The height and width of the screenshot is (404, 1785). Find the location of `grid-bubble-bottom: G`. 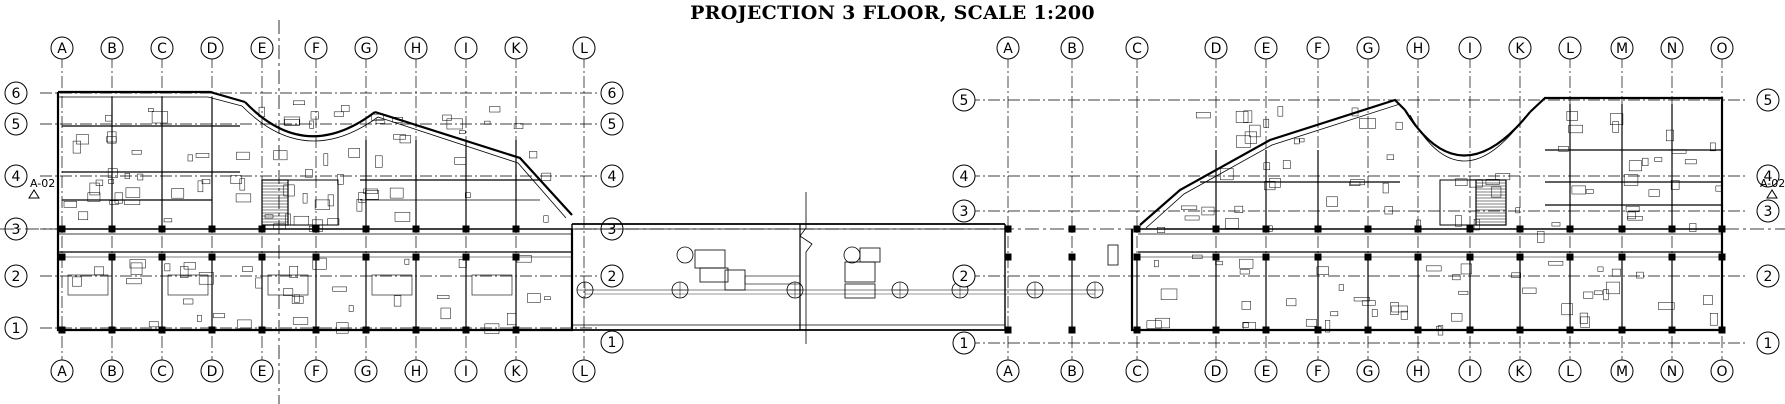

grid-bubble-bottom: G is located at coordinates (1368, 371).